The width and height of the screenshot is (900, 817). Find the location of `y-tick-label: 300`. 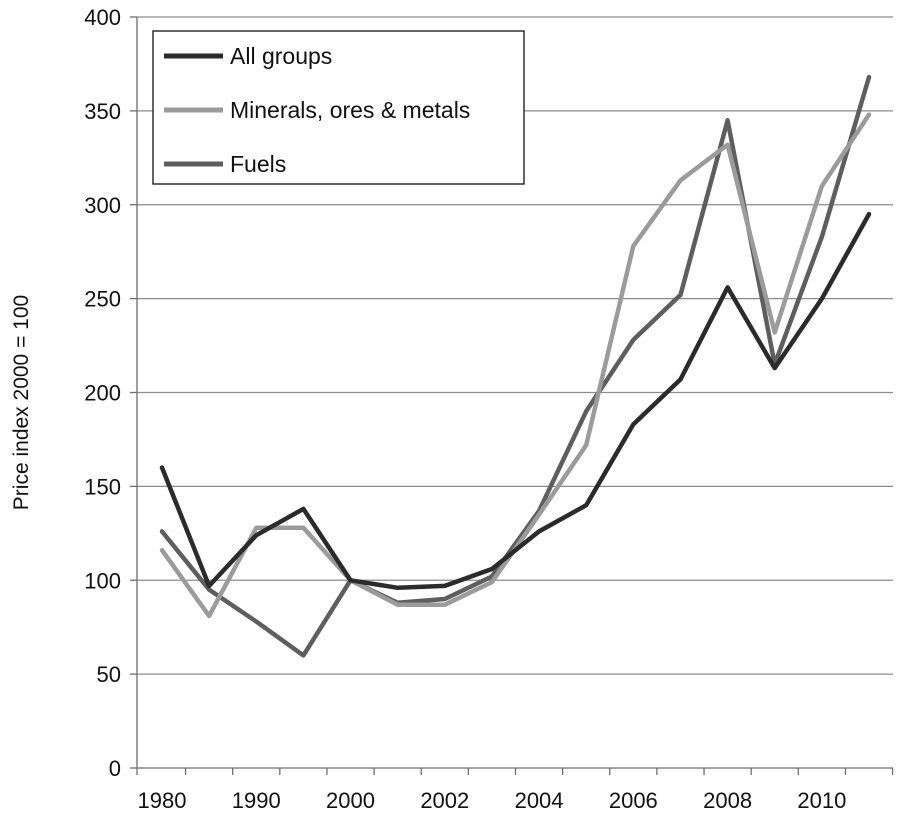

y-tick-label: 300 is located at coordinates (102, 205).